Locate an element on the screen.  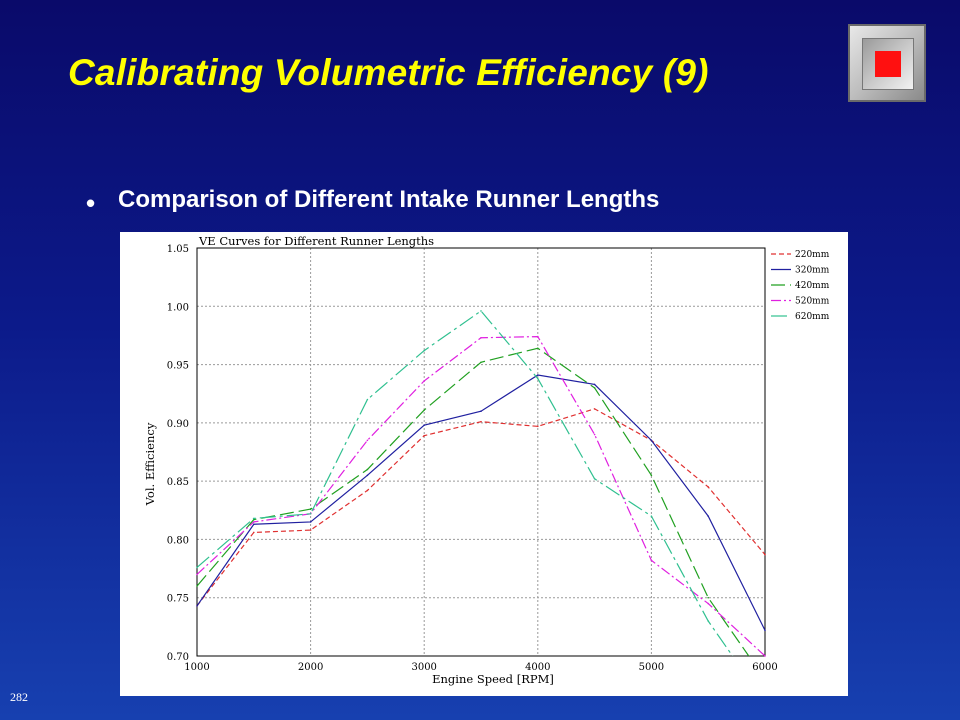
legend-label-620mm: 620mm is located at coordinates (812, 317).